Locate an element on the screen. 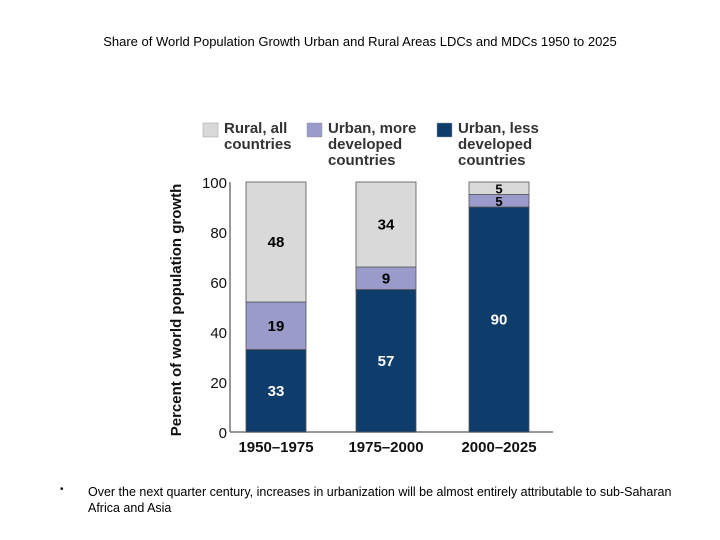 The width and height of the screenshot is (720, 540). data-label: 48 is located at coordinates (276, 242).